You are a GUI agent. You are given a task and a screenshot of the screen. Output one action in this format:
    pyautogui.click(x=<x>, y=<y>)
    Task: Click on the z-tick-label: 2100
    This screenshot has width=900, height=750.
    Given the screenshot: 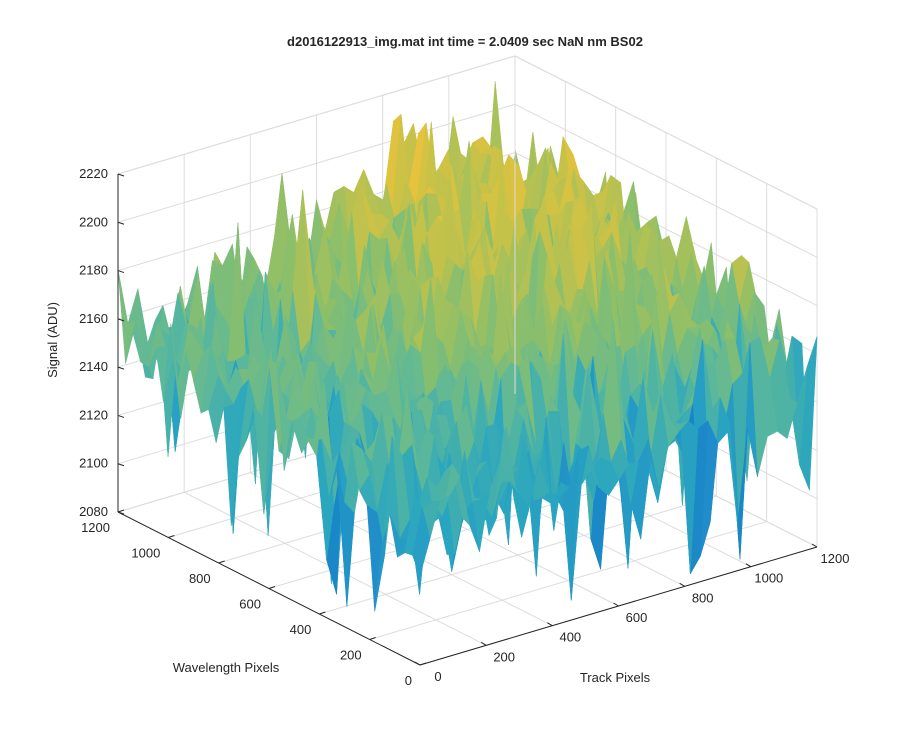 What is the action you would take?
    pyautogui.click(x=93, y=463)
    